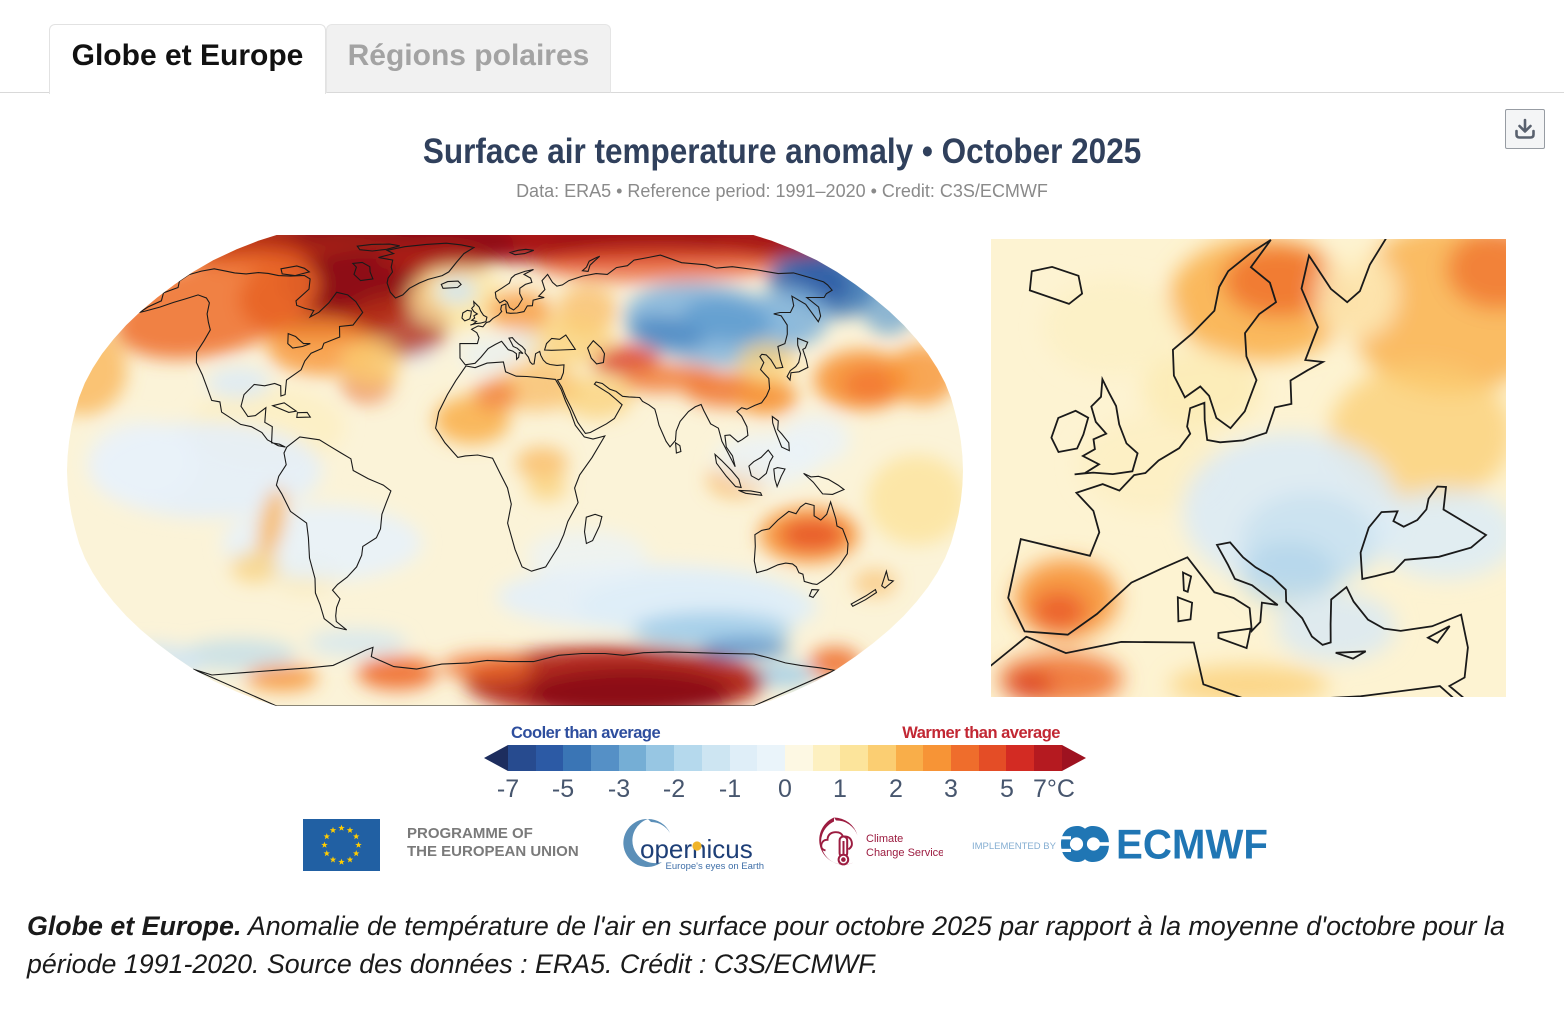 This screenshot has width=1564, height=1009. I want to click on svg-text: Change Service, so click(904, 853).